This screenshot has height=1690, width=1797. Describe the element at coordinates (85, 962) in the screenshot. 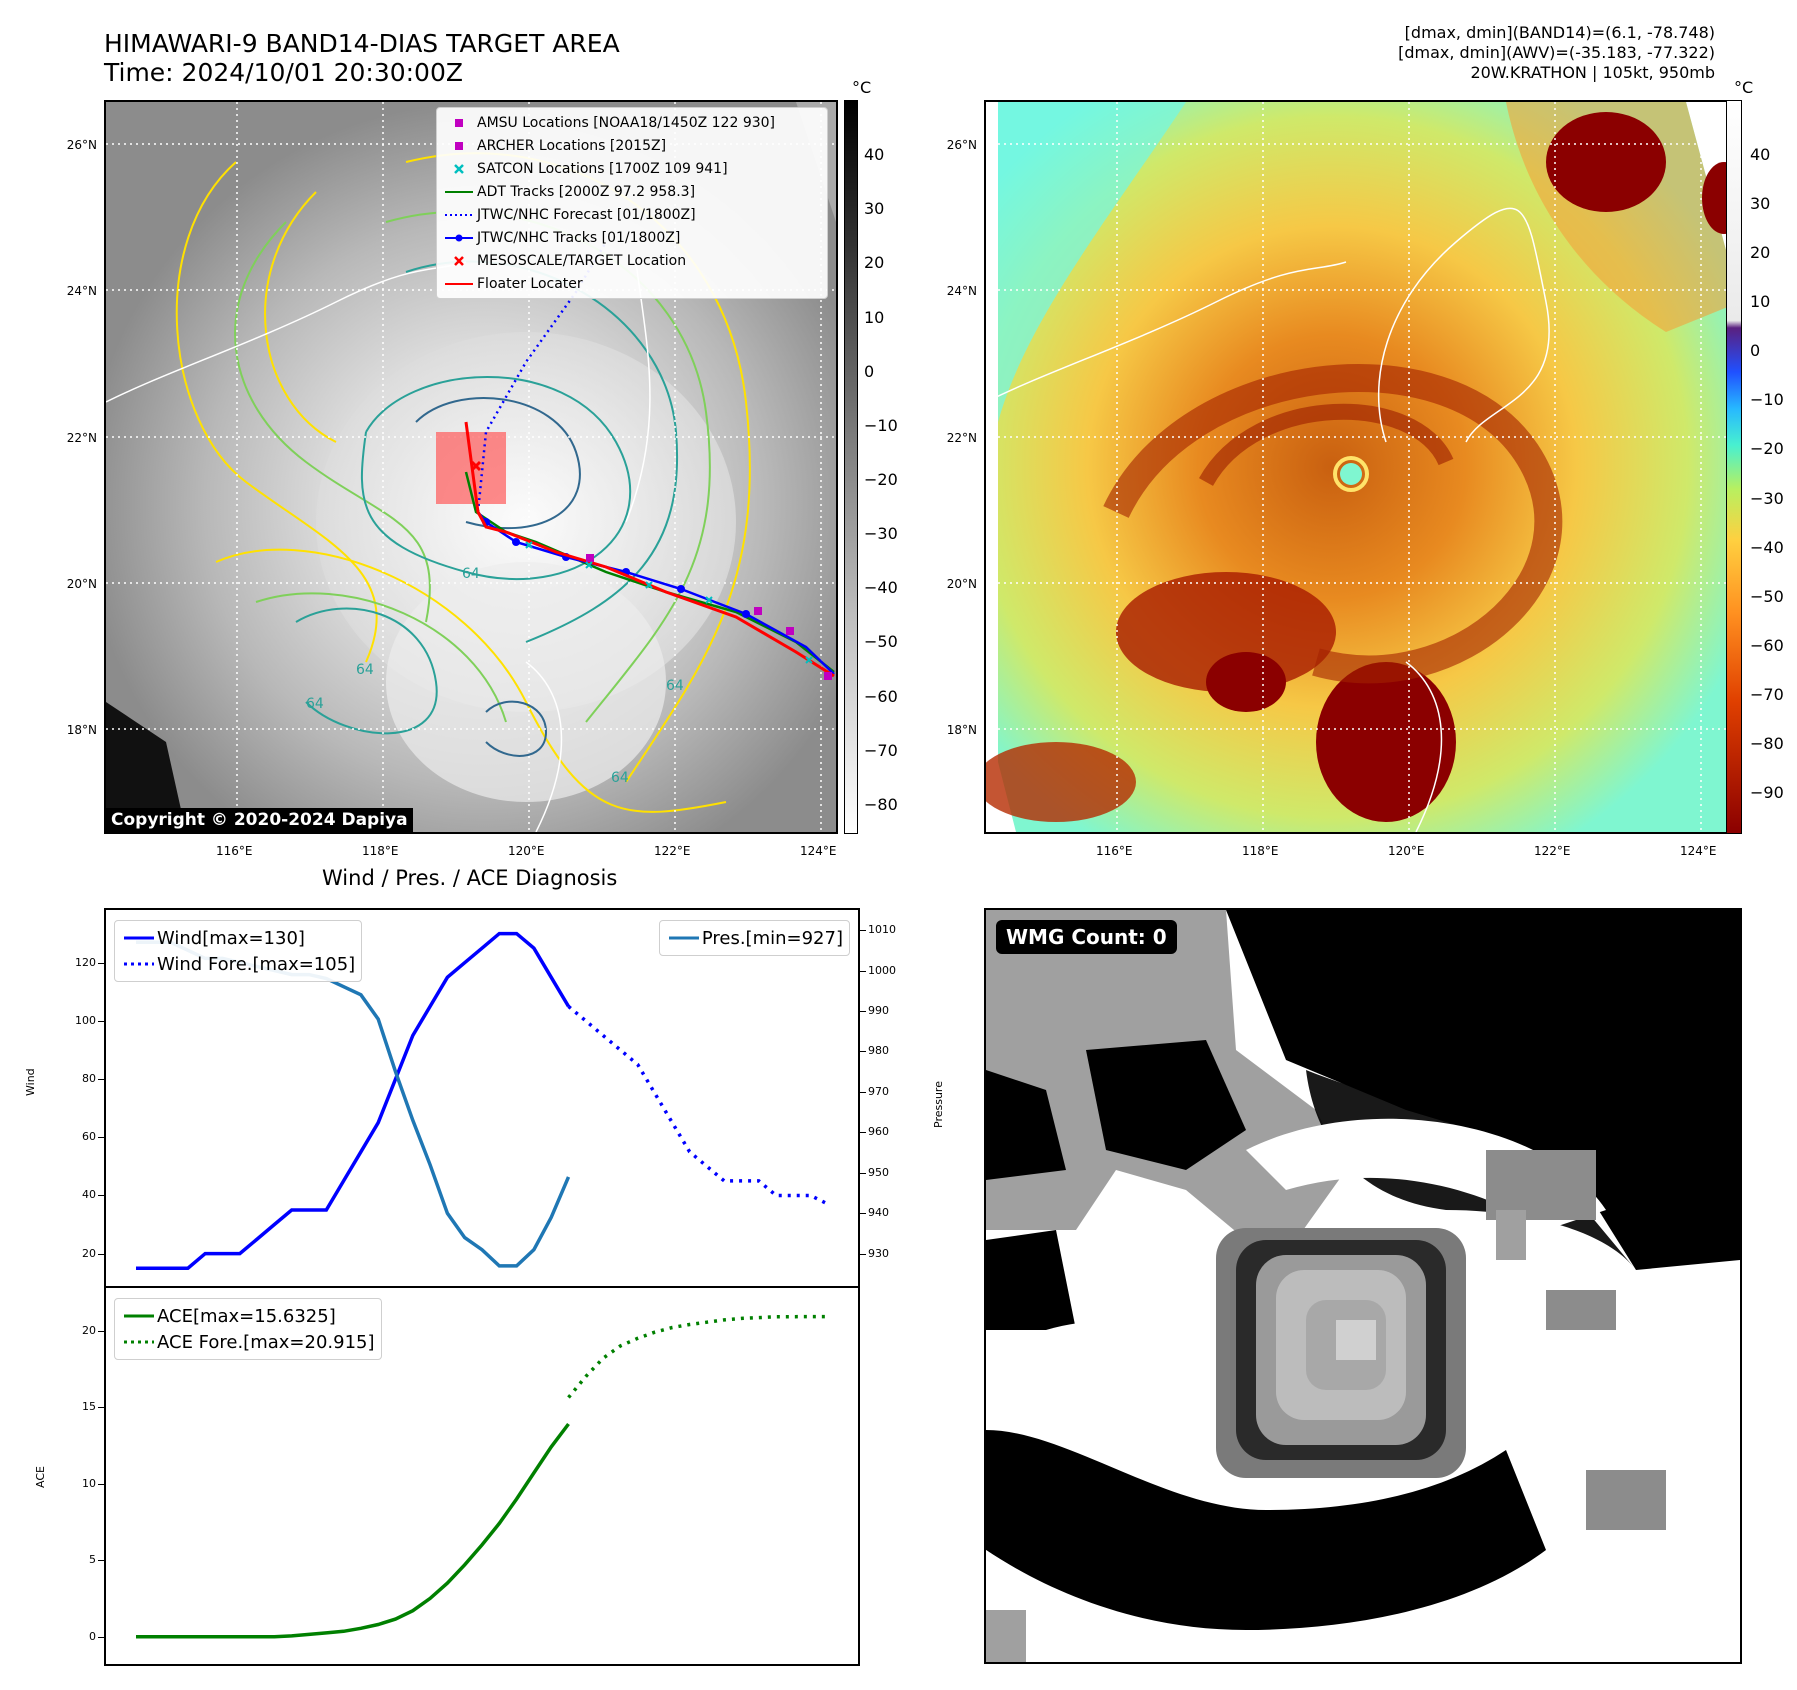

I see `wind-tick-label: 120` at that location.